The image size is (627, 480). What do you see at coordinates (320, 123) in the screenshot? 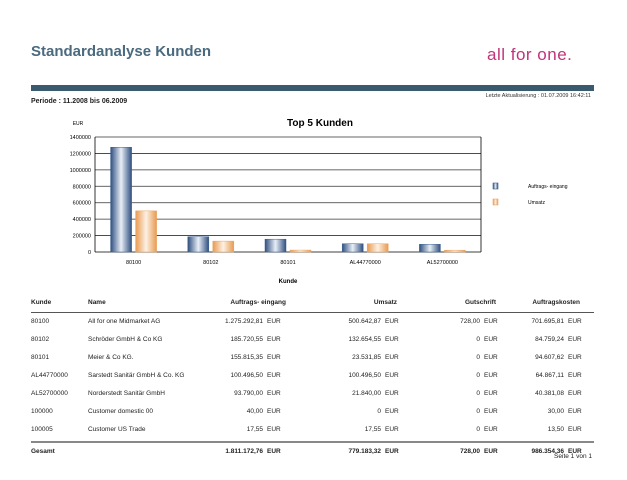
I see `chart-title: Top 5 Kunden` at bounding box center [320, 123].